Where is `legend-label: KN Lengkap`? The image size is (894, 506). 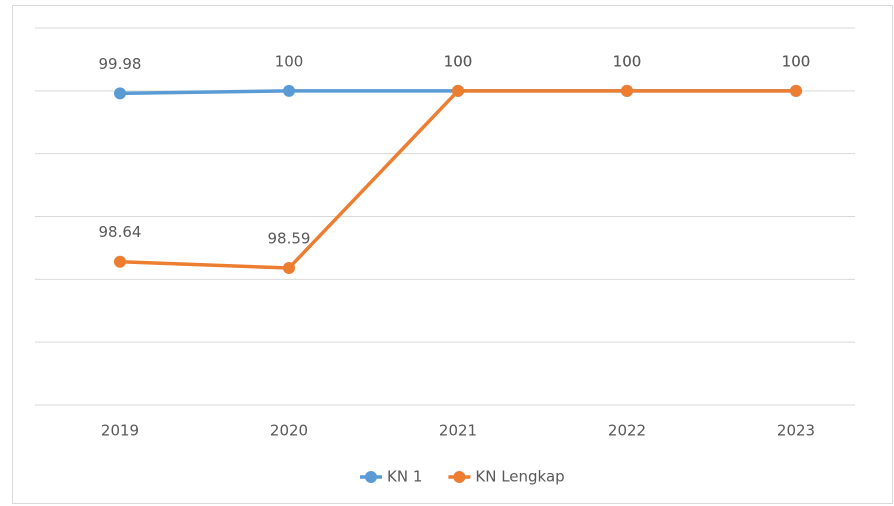 legend-label: KN Lengkap is located at coordinates (519, 477).